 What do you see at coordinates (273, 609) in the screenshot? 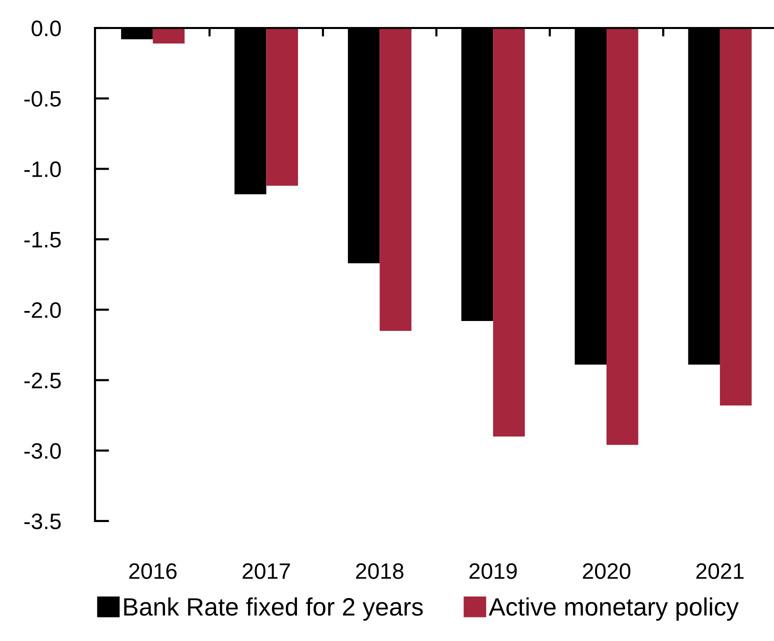
I see `legend-label: Bank Rate fixed for 2 years` at bounding box center [273, 609].